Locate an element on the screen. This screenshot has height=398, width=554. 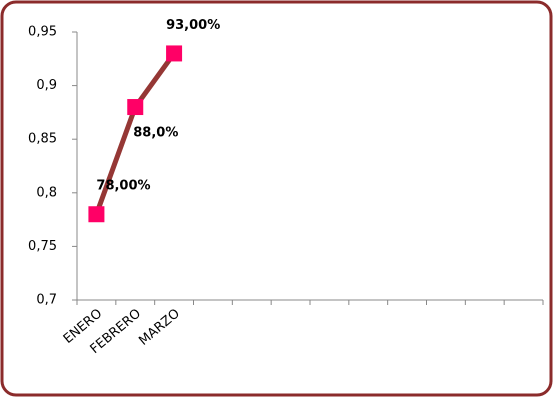
y-tick-label: 0,9 is located at coordinates (46, 85).